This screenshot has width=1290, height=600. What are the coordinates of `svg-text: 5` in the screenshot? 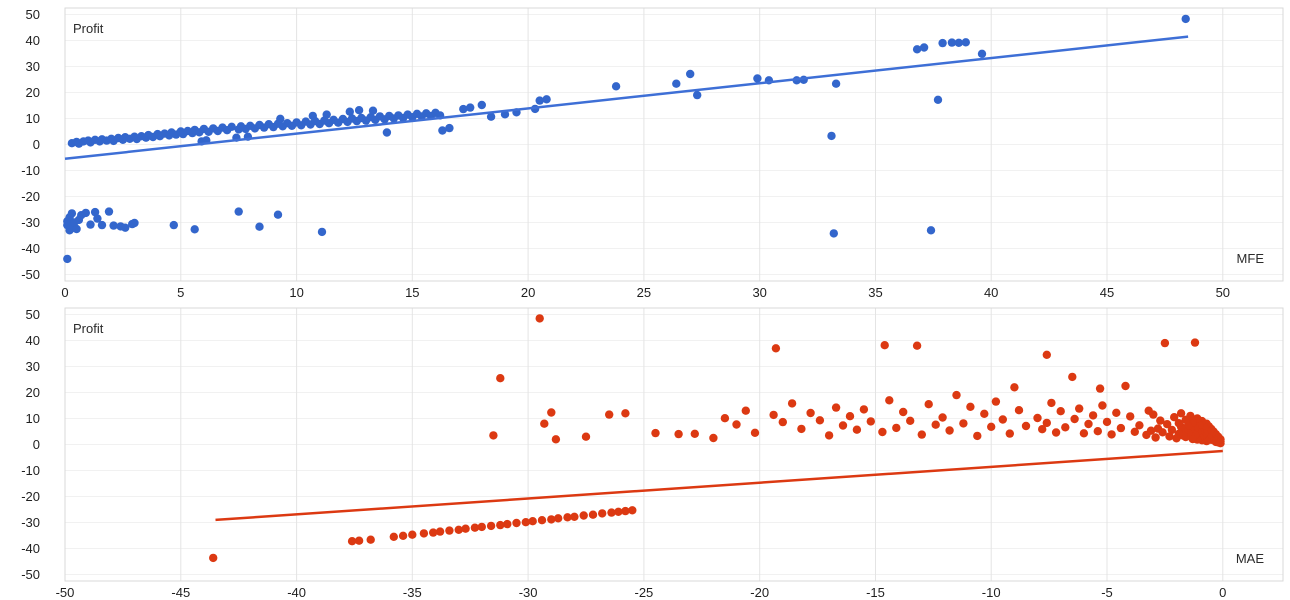 It's located at (180, 292).